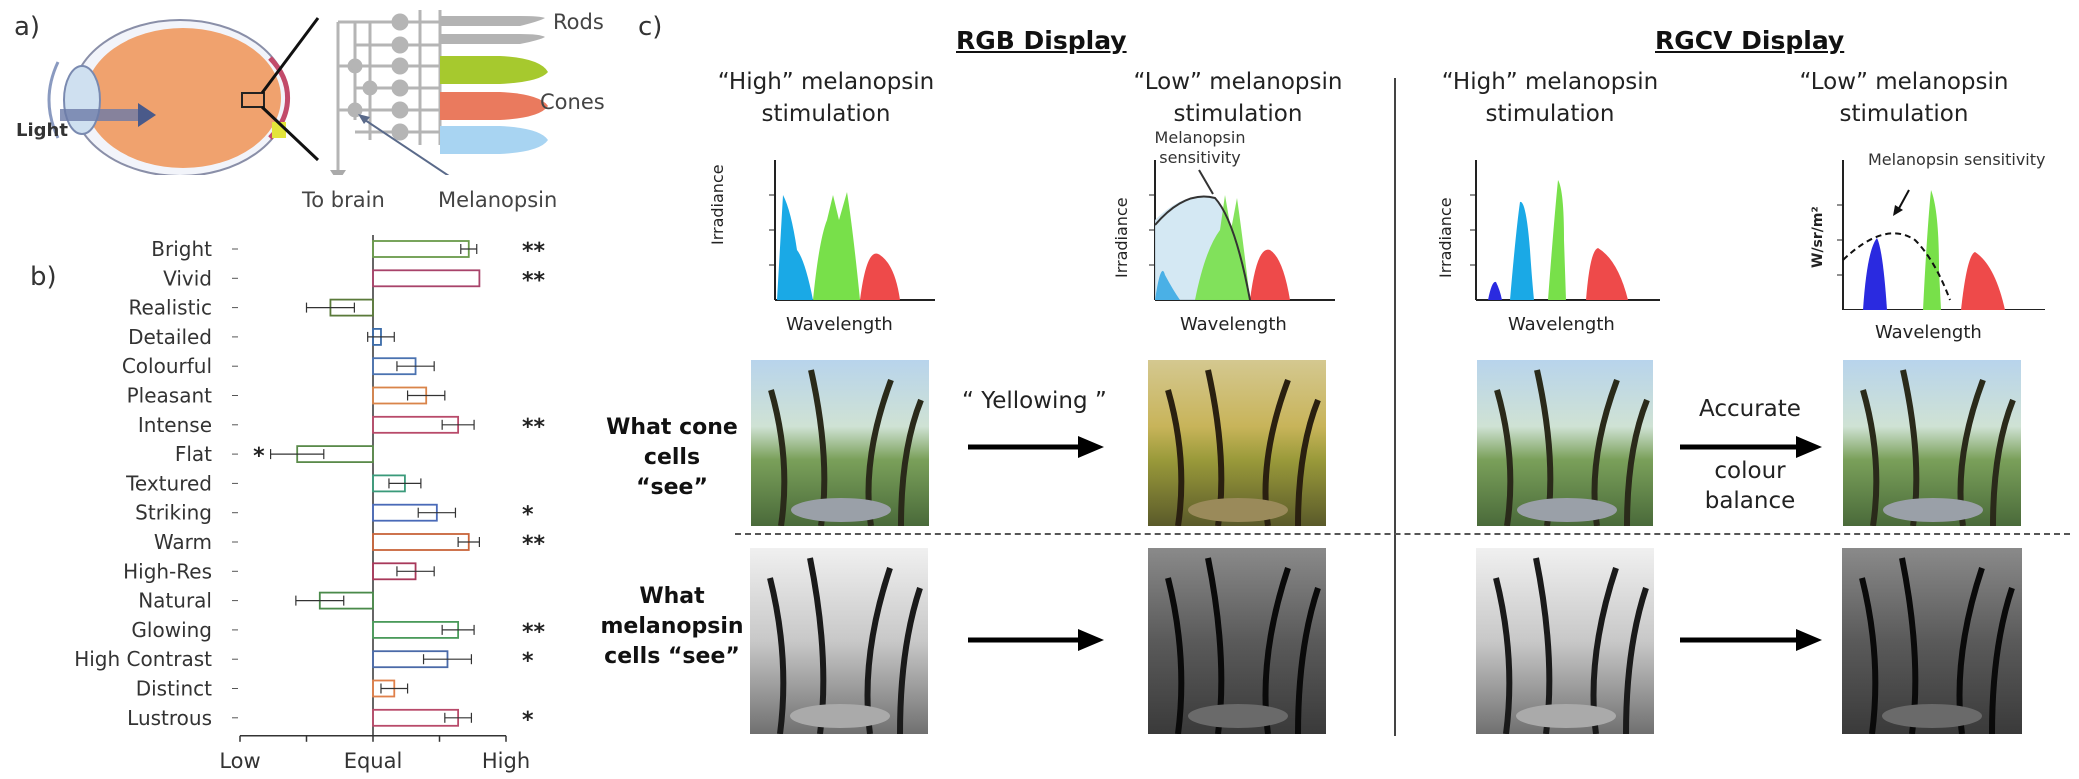  I want to click on lens, so click(82, 100).